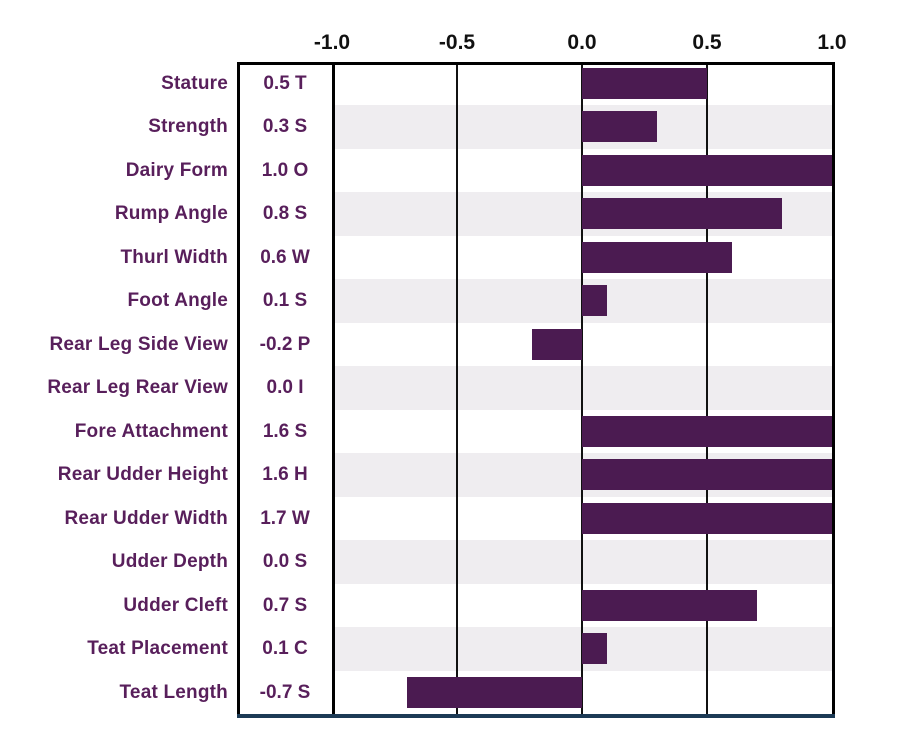 The image size is (902, 750). I want to click on value-label: 1.6 S, so click(285, 431).